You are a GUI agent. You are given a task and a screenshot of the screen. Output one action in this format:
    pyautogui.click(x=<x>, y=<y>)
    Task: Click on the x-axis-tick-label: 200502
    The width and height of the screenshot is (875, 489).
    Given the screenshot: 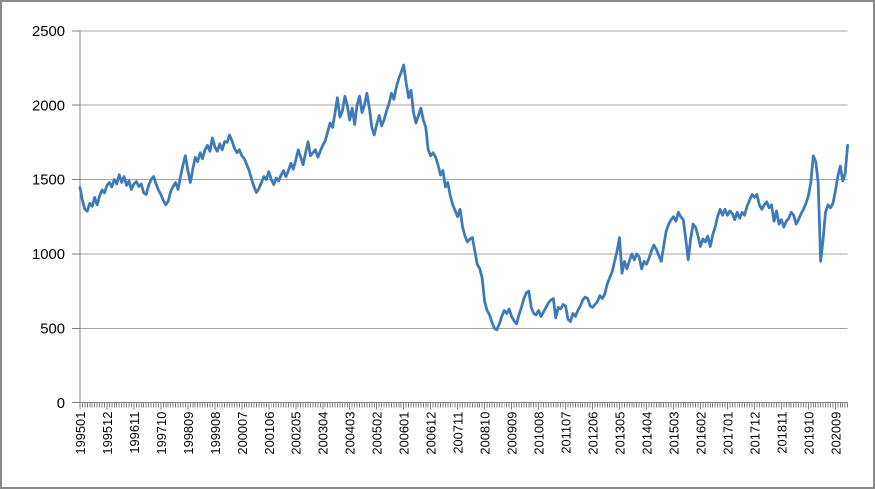 What is the action you would take?
    pyautogui.click(x=377, y=433)
    